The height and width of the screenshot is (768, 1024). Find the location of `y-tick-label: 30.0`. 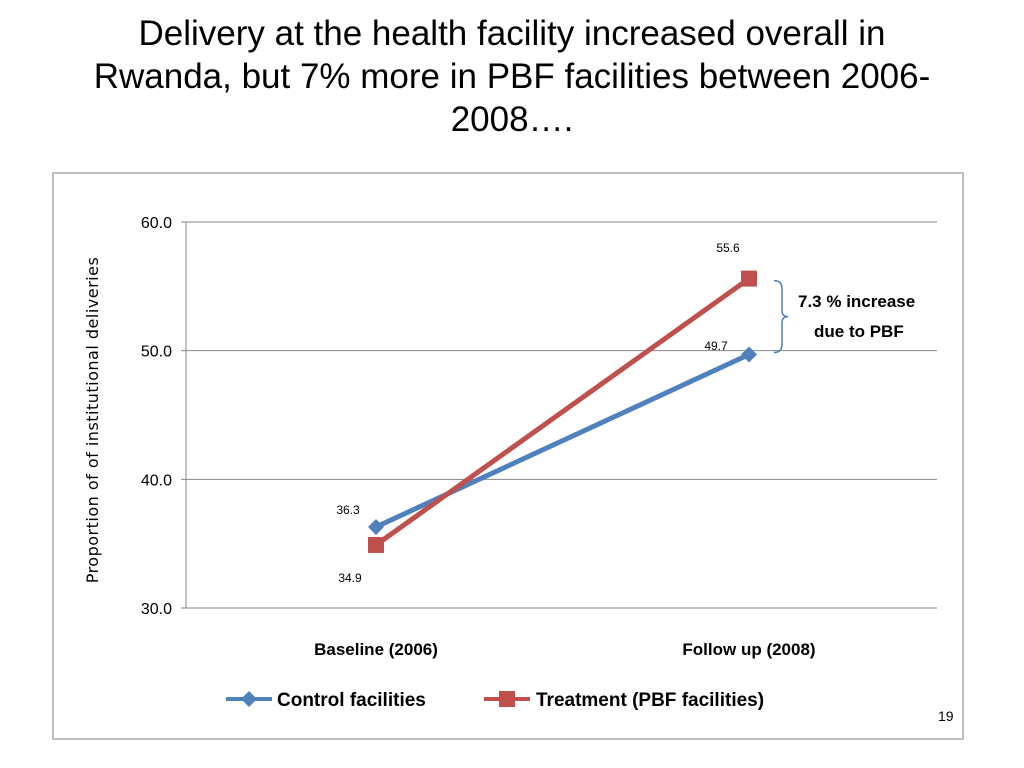

y-tick-label: 30.0 is located at coordinates (156, 609).